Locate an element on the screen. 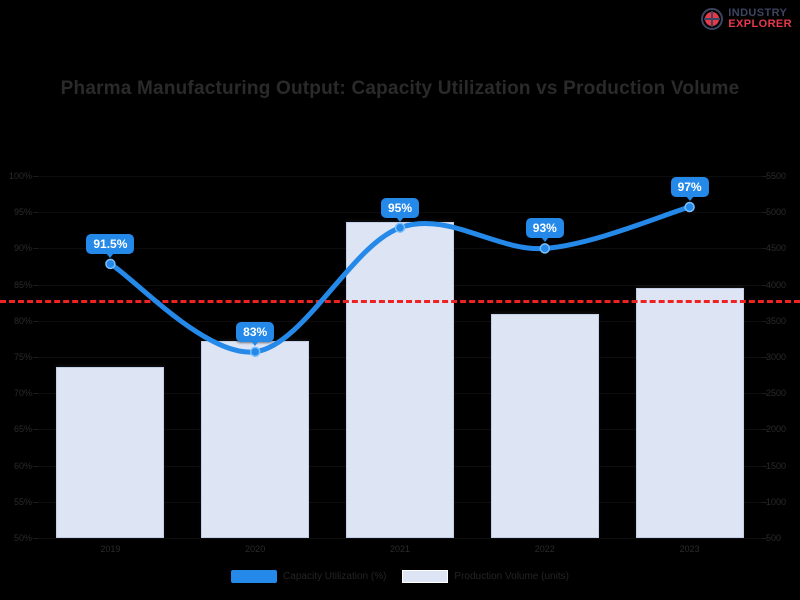 Image resolution: width=800 pixels, height=600 pixels. y-axis-right-tick: 2500 is located at coordinates (776, 393).